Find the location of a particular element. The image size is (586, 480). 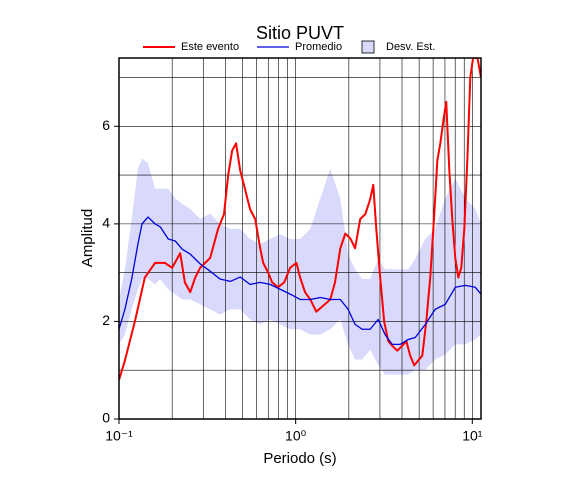

legend-label: Promedio is located at coordinates (318, 47).